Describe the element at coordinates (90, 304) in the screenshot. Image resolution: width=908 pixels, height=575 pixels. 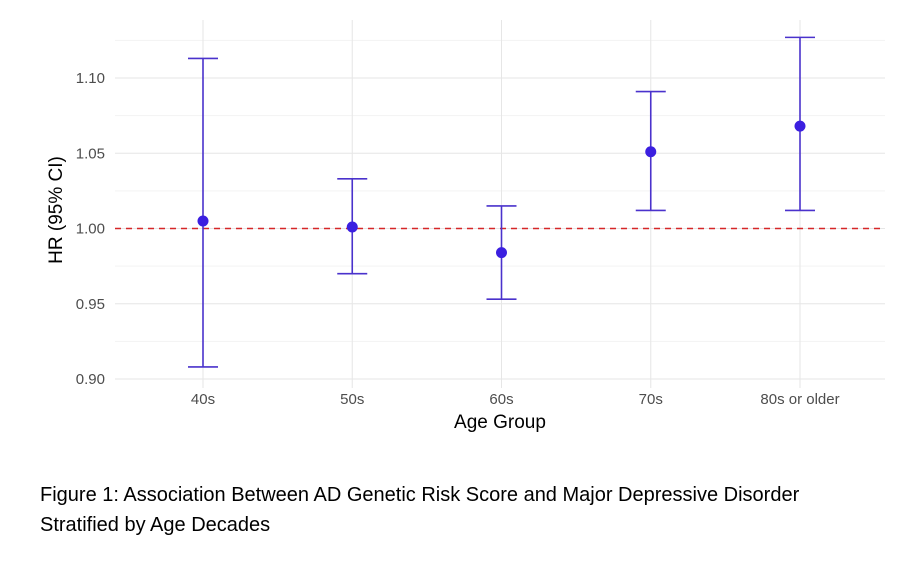
I see `y-tick-label: 0.95` at that location.